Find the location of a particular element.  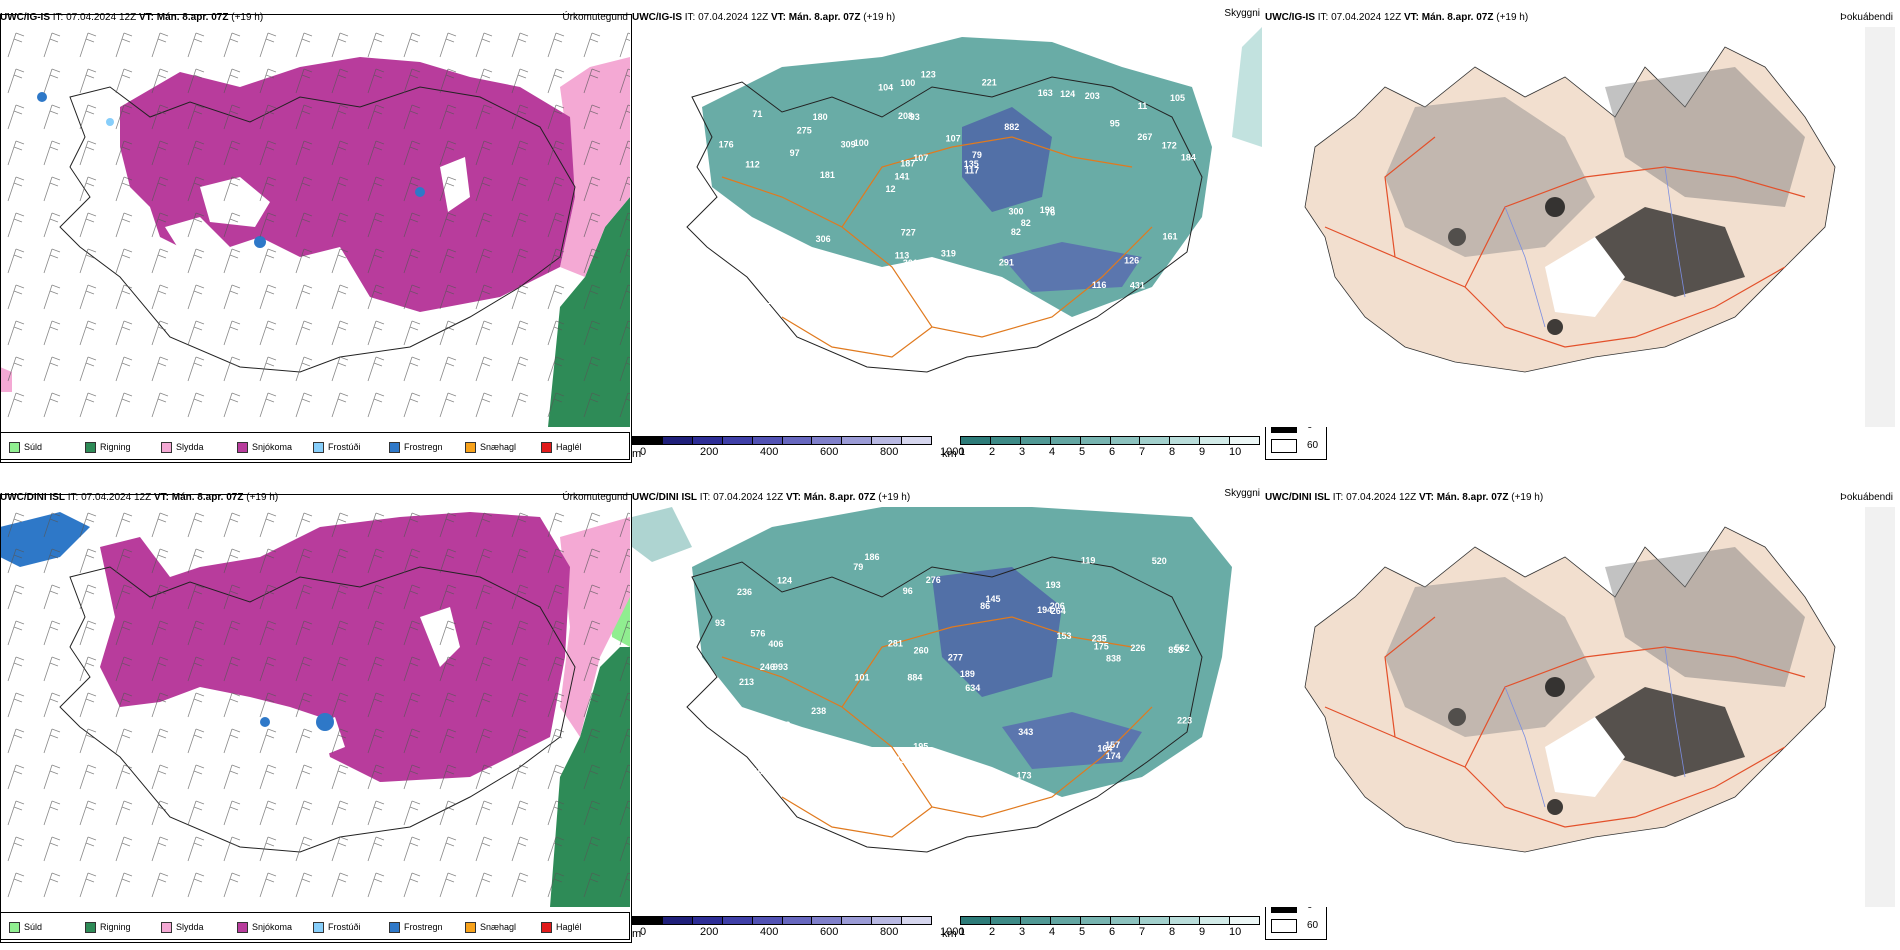

cloud-base-label: 229 is located at coordinates (738, 290).